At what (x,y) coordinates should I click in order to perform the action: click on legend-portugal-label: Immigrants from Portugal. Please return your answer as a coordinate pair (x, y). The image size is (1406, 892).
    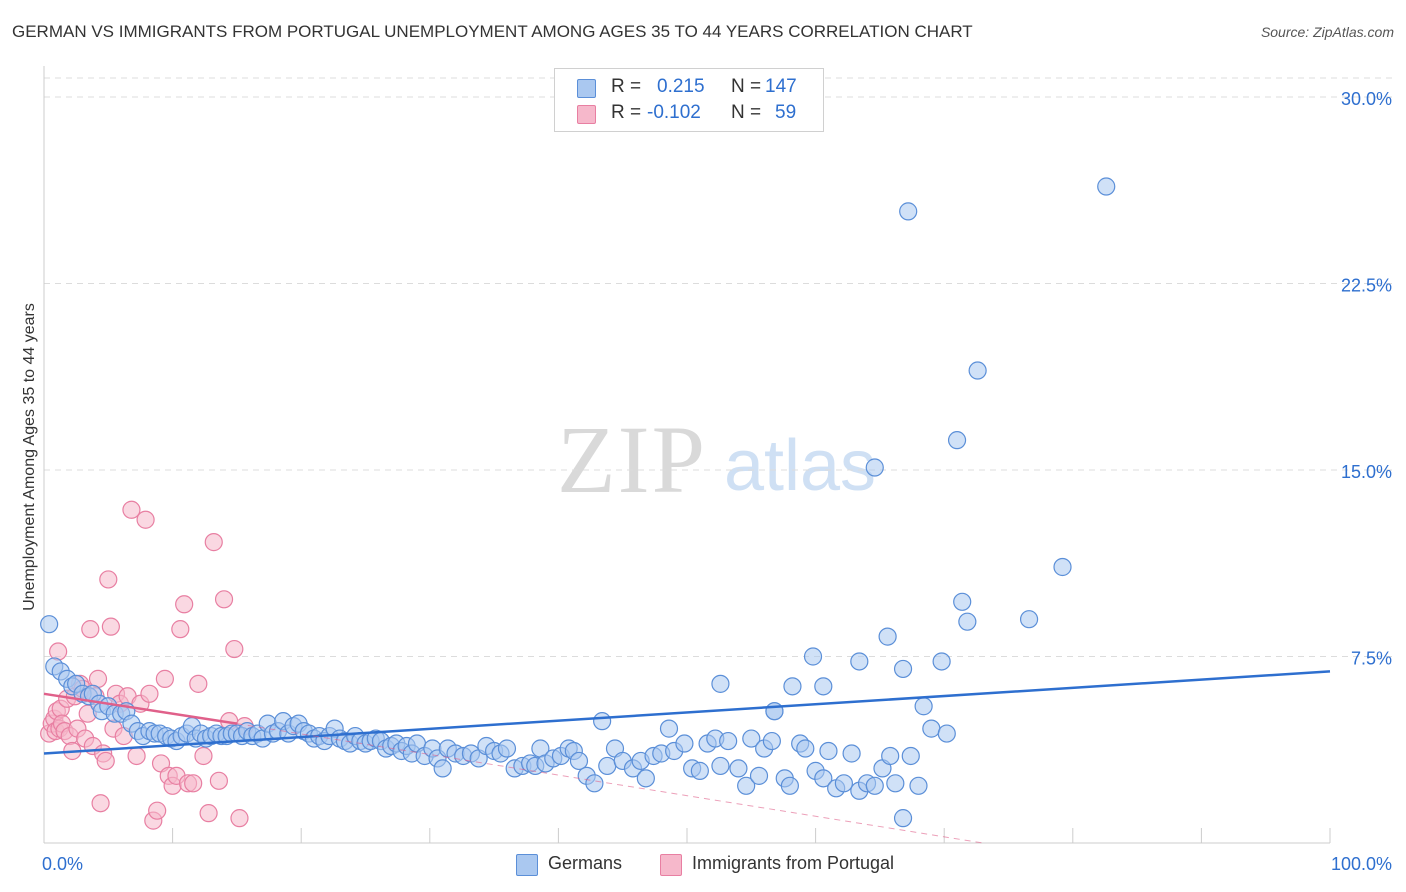
    Looking at the image, I should click on (793, 863).